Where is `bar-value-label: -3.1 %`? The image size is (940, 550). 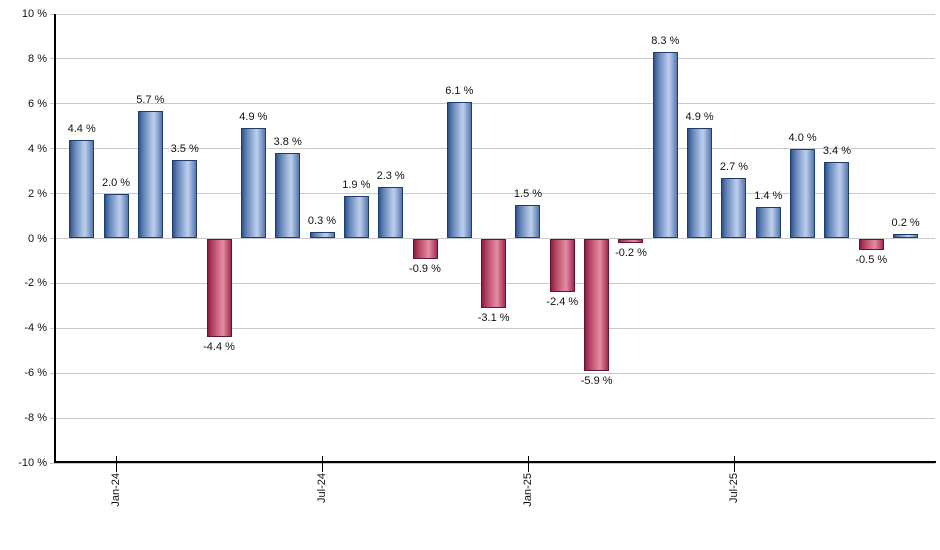
bar-value-label: -3.1 % is located at coordinates (493, 318).